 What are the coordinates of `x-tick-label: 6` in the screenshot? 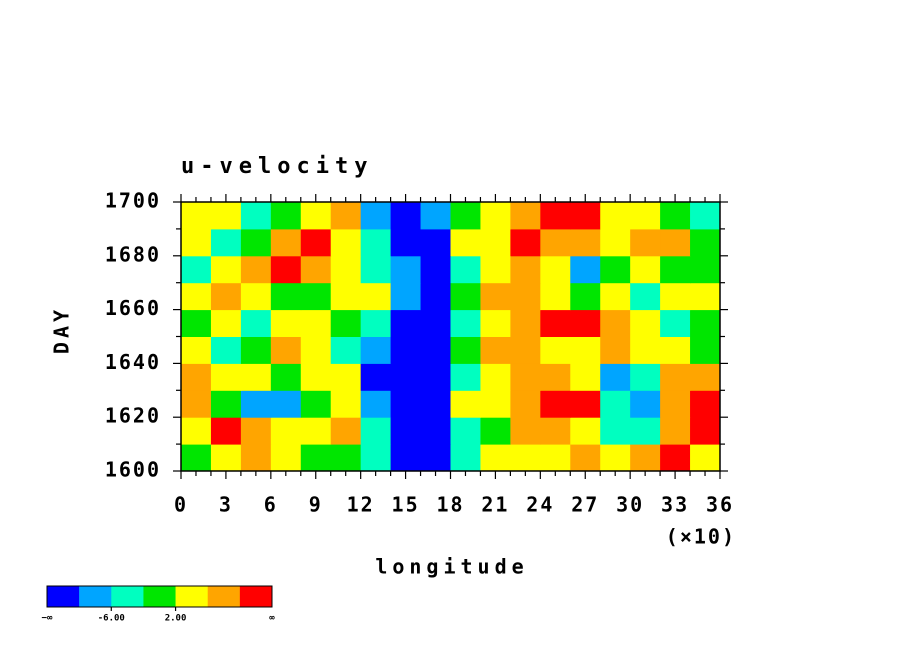 It's located at (271, 505).